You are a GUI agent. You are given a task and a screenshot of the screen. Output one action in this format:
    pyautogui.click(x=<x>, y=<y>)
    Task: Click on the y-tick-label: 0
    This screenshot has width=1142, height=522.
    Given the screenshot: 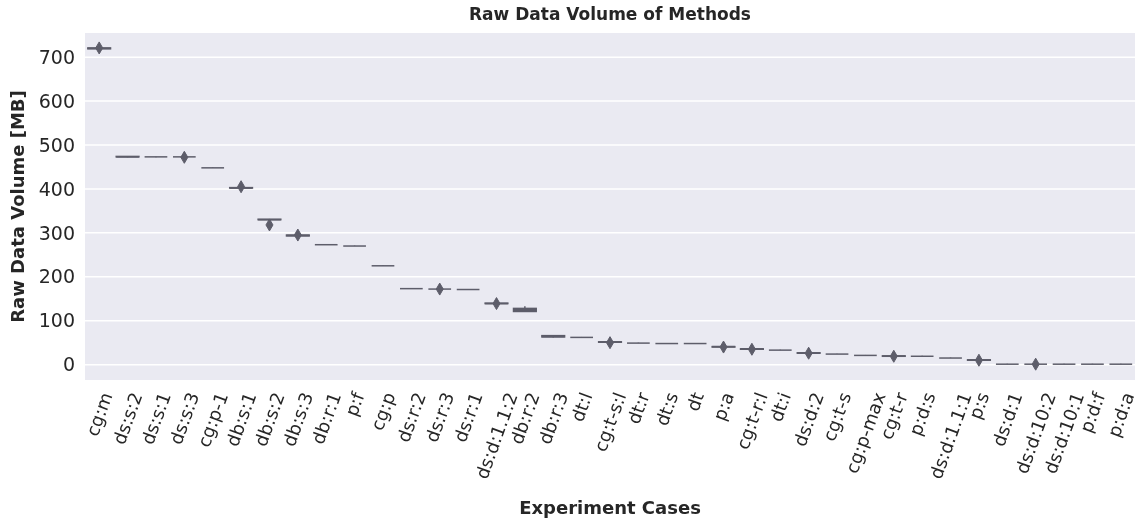 What is the action you would take?
    pyautogui.click(x=68, y=364)
    